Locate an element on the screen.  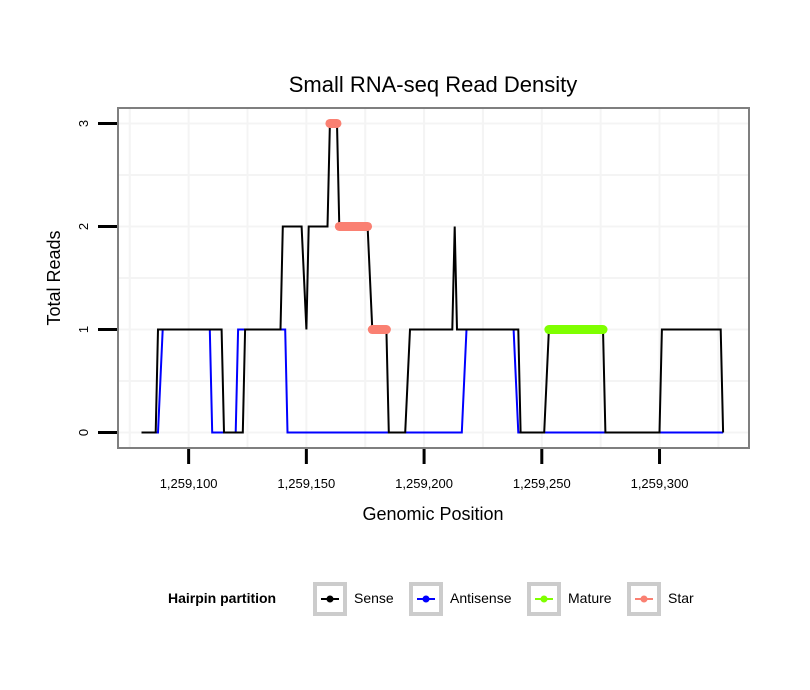
x-tick-label: 1,259,300 is located at coordinates (660, 483).